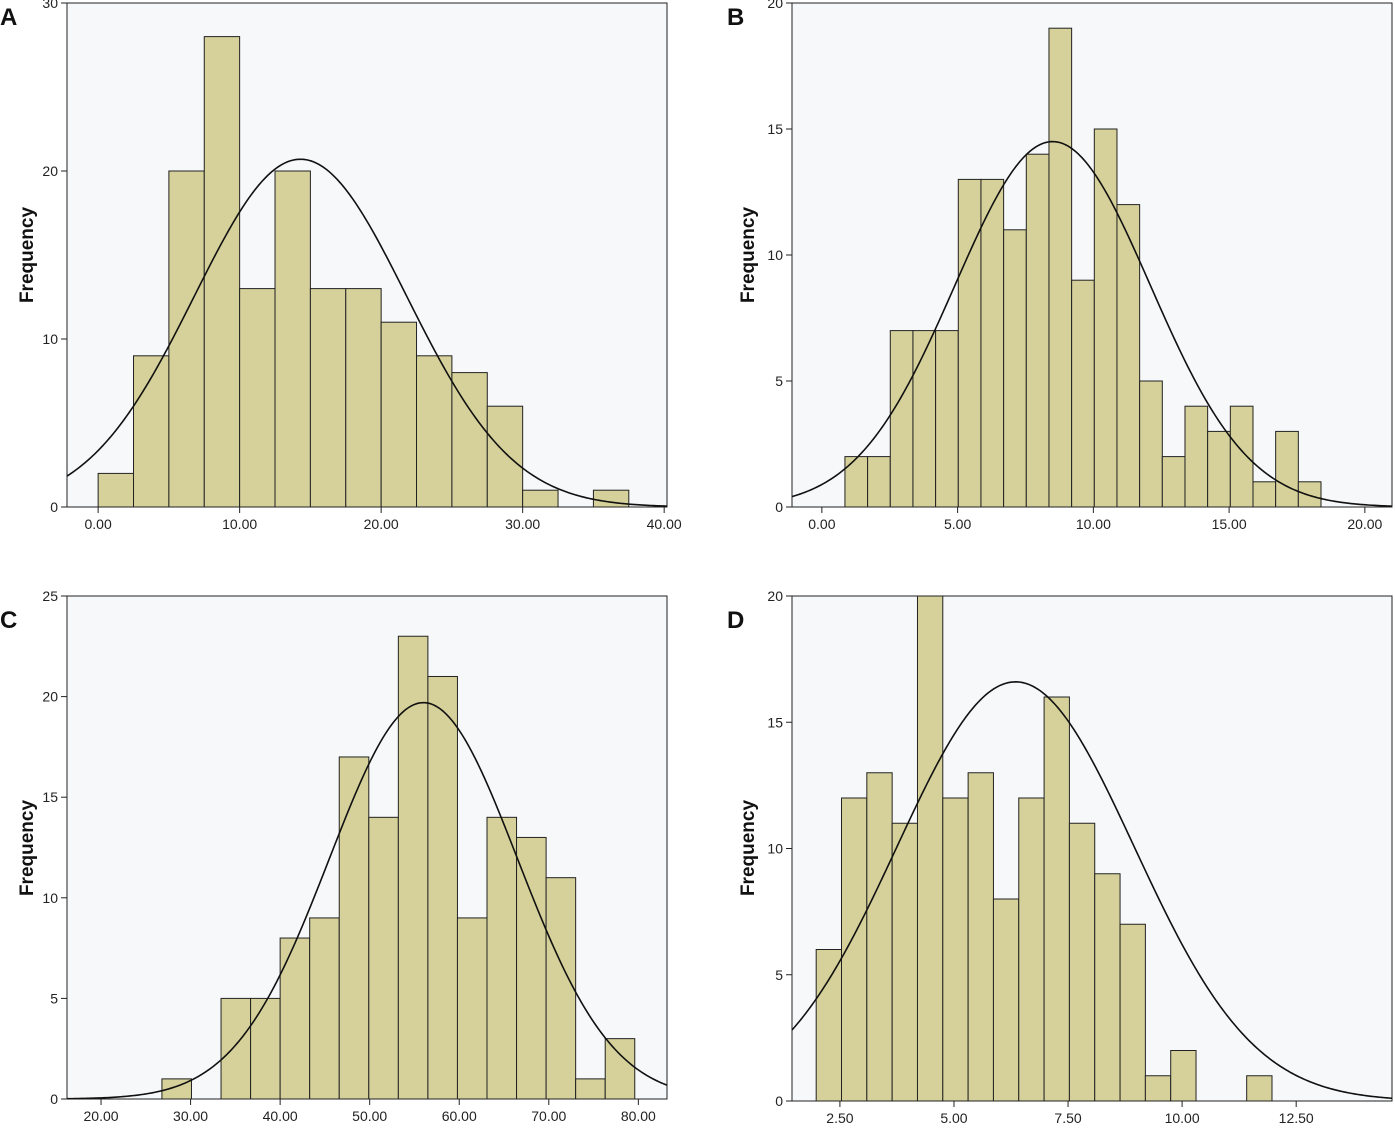 The image size is (1395, 1128). What do you see at coordinates (50, 697) in the screenshot?
I see `y-tick-label-c: 20` at bounding box center [50, 697].